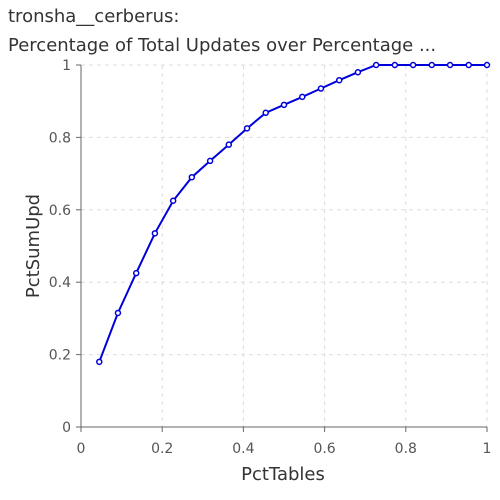  I want to click on x-tick-label: 0.6, so click(324, 449).